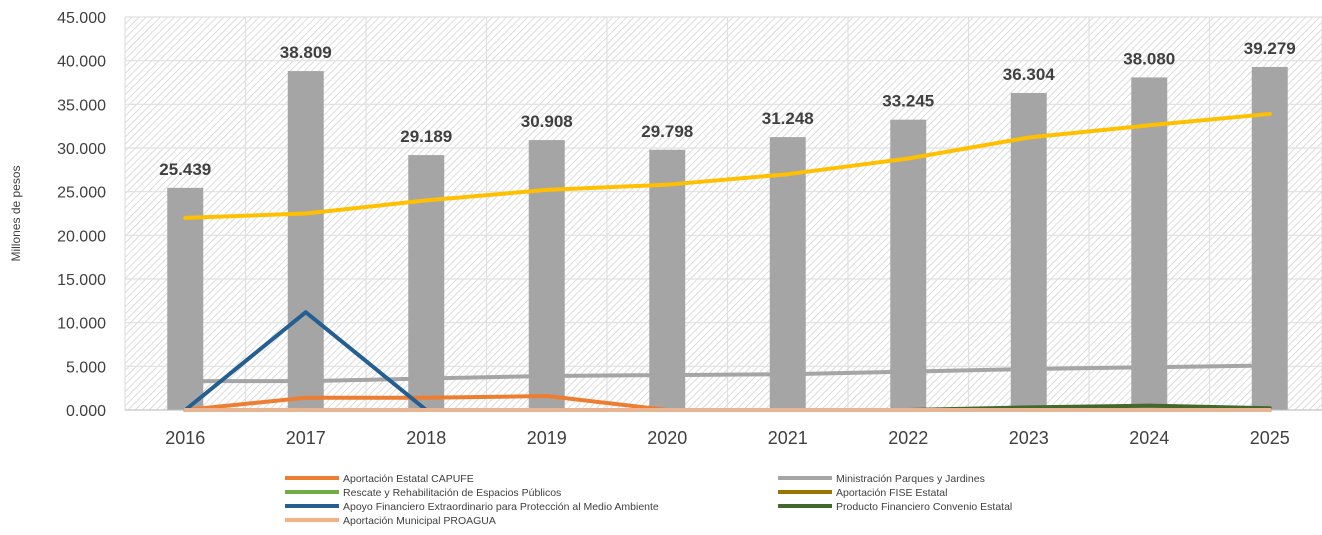 This screenshot has width=1322, height=535. Describe the element at coordinates (81, 62) in the screenshot. I see `y-tick-label: 40.000` at that location.